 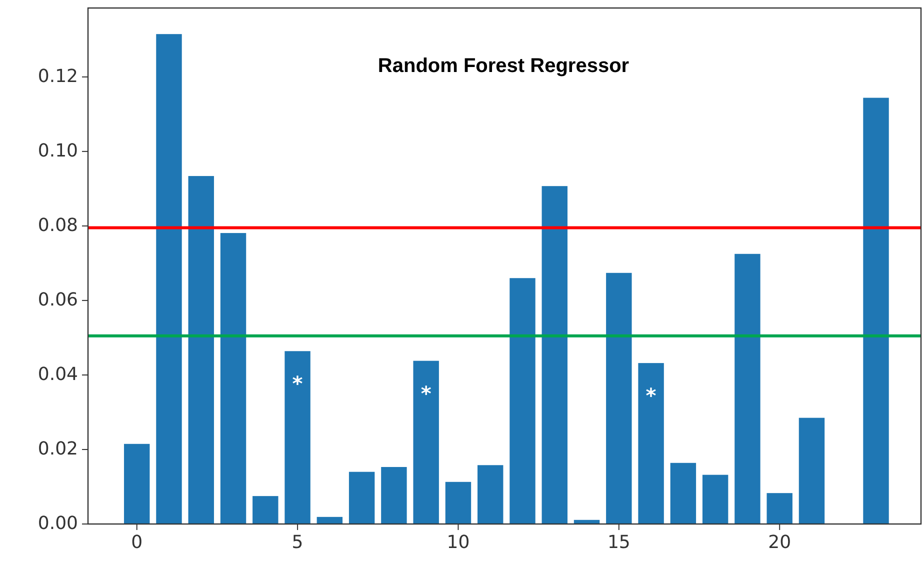 What do you see at coordinates (58, 299) in the screenshot?
I see `y-tick-label: 0.06` at bounding box center [58, 299].